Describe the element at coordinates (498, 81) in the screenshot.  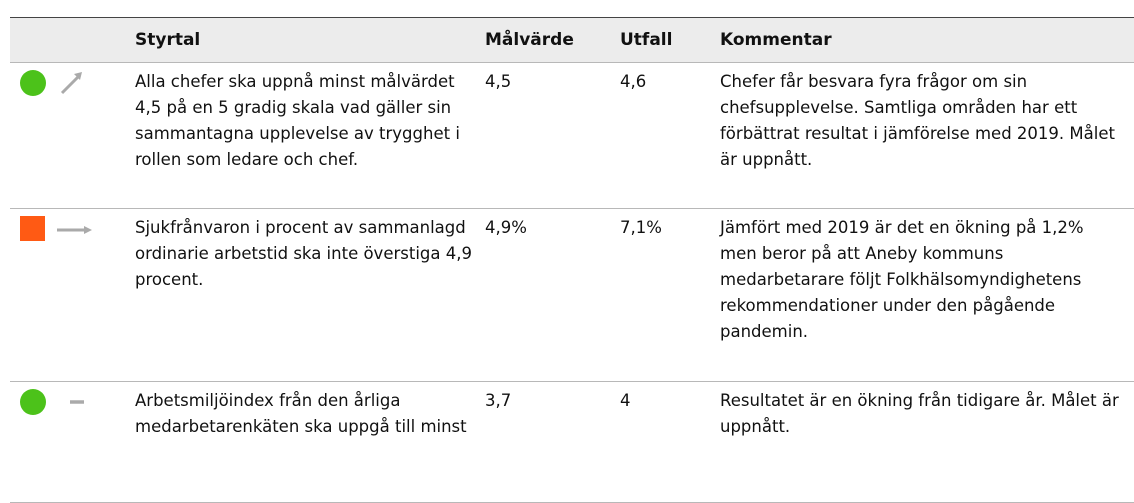
I see `cell: 4,5` at that location.